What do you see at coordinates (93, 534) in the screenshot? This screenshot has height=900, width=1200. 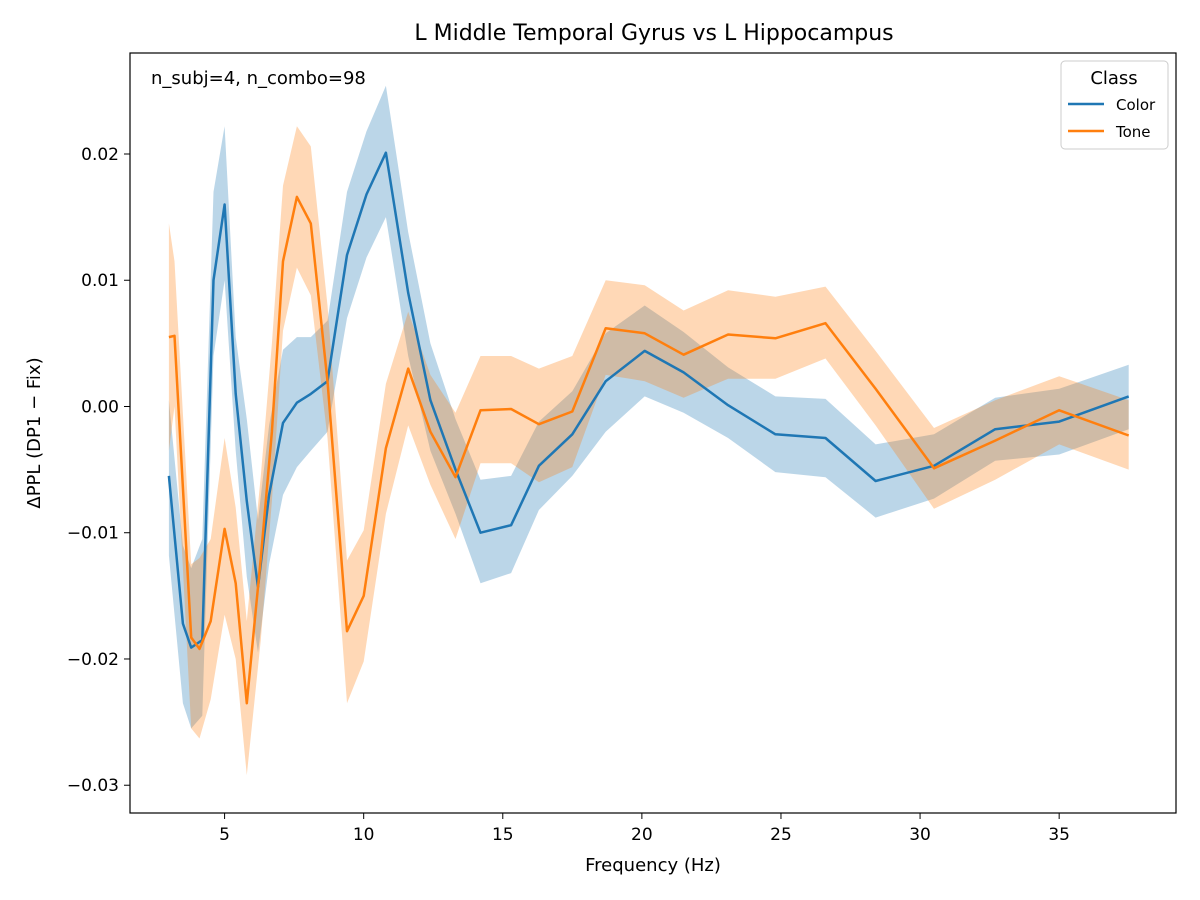 I see `y-tick-label: −0.01` at bounding box center [93, 534].